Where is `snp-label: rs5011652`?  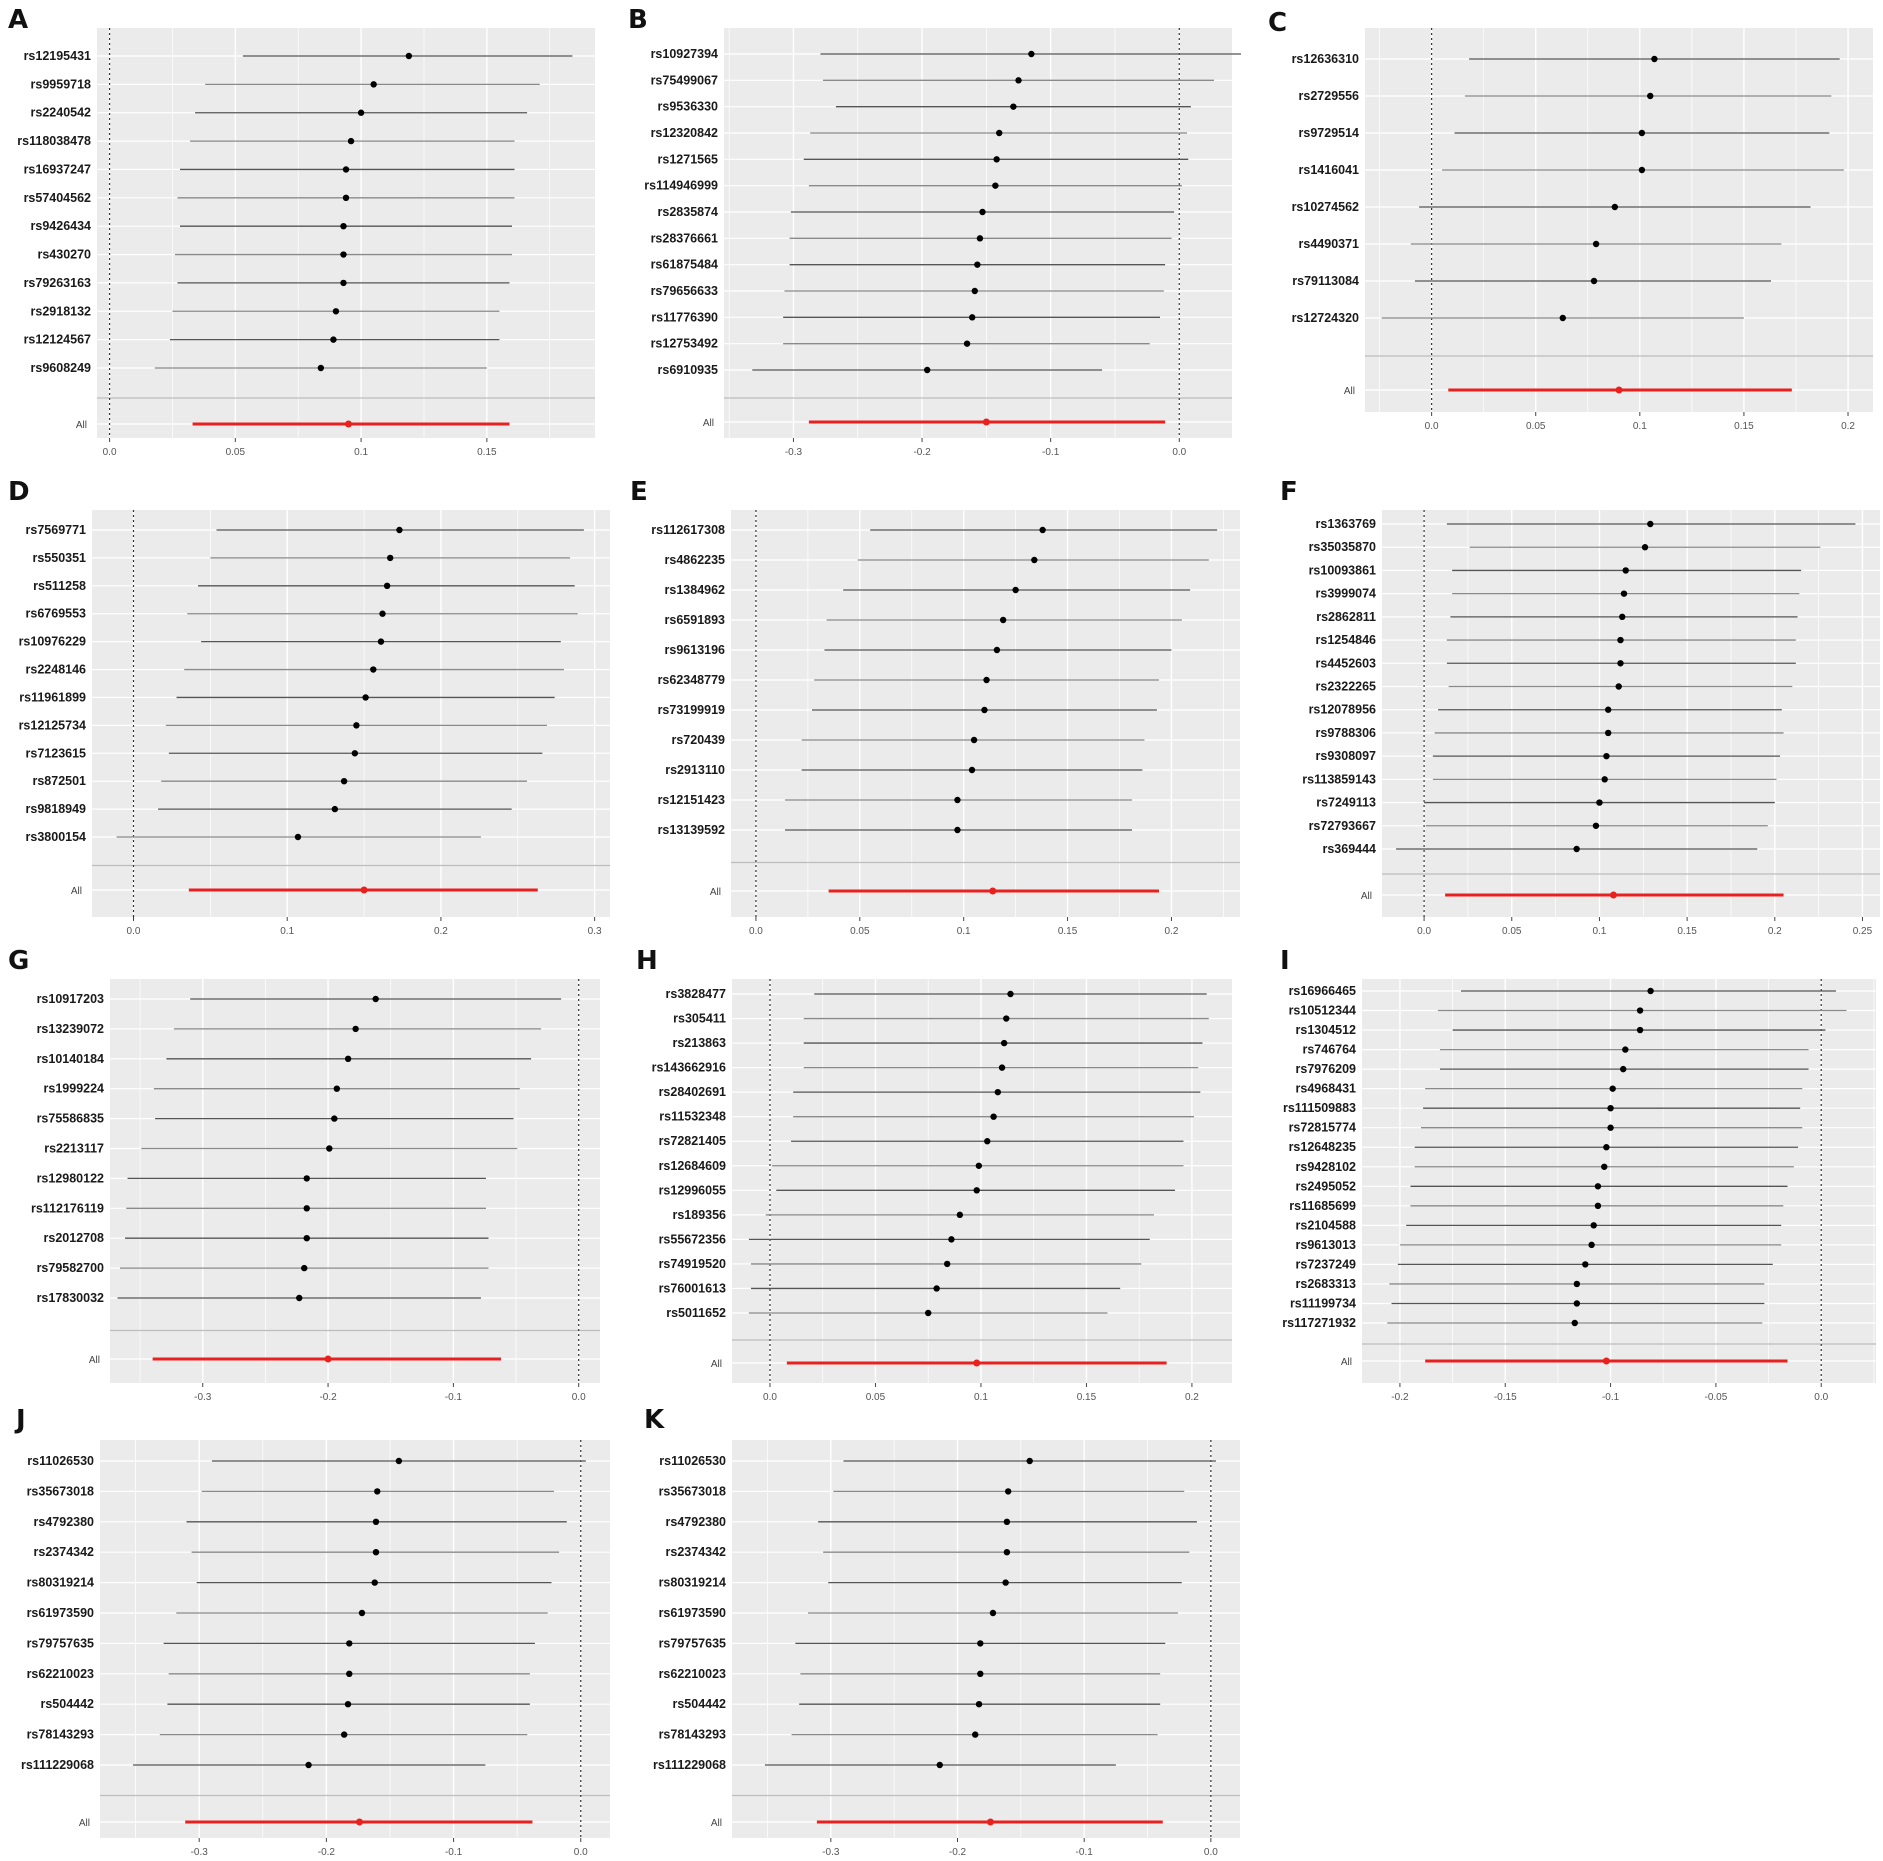 snp-label: rs5011652 is located at coordinates (696, 1313).